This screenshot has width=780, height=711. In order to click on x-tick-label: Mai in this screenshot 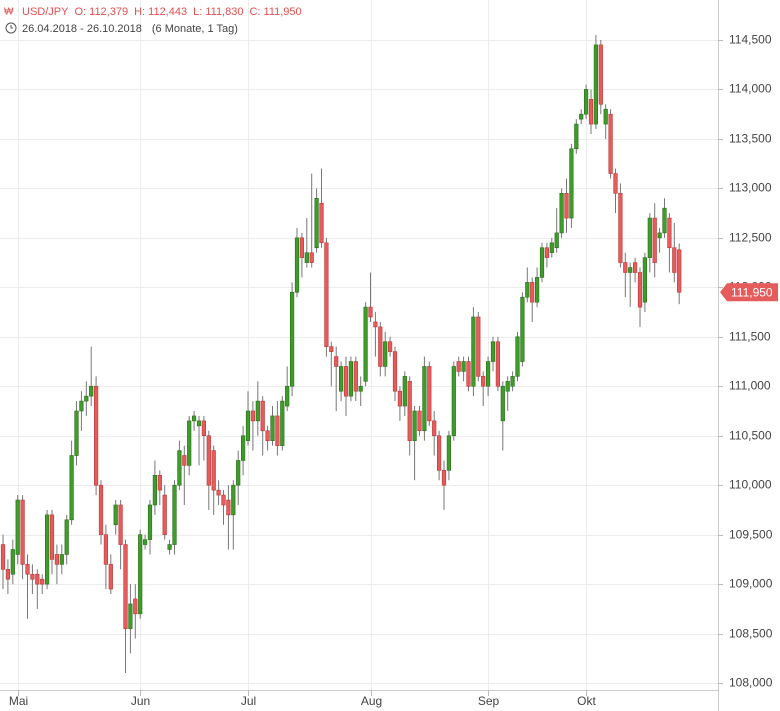, I will do `click(18, 701)`.